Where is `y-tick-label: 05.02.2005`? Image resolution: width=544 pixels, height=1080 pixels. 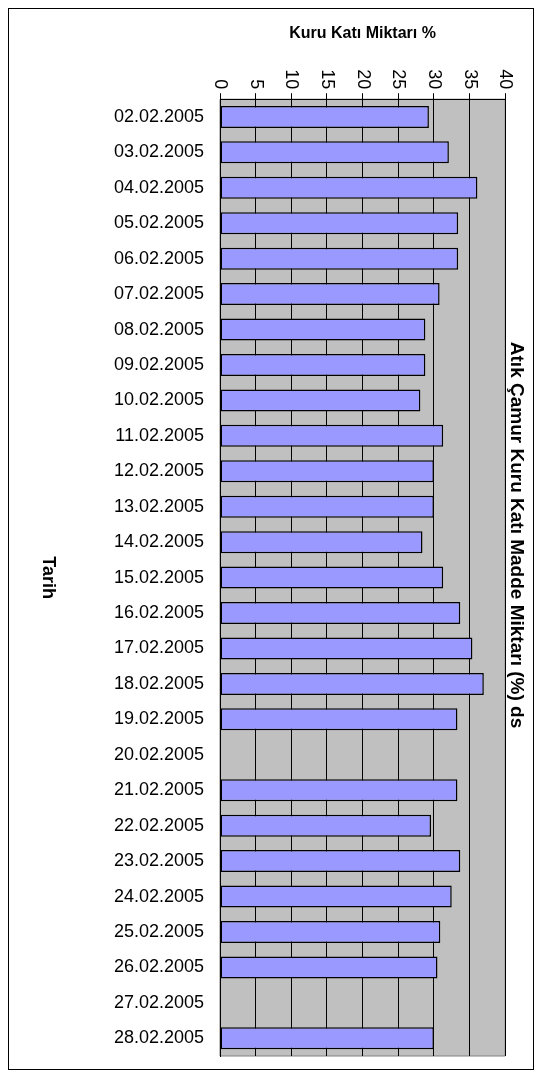 y-tick-label: 05.02.2005 is located at coordinates (158, 222).